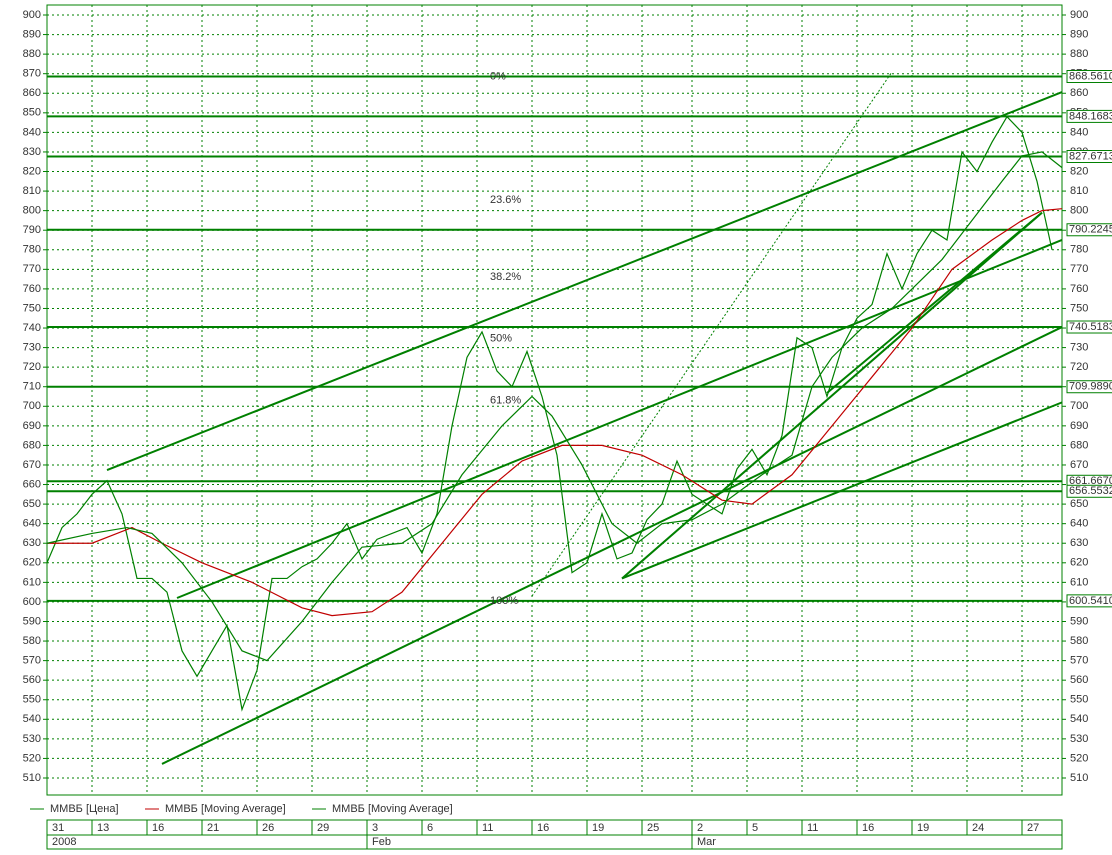  I want to click on fib-label: 50%, so click(501, 338).